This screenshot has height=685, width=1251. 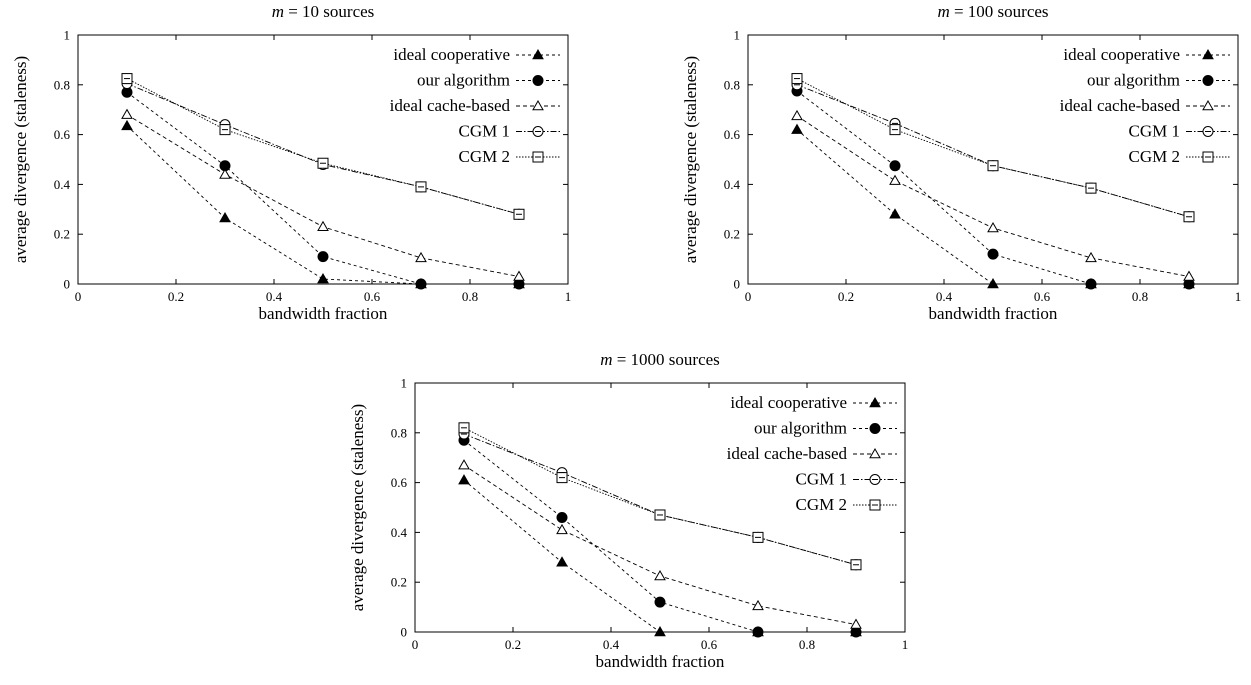 What do you see at coordinates (992, 11) in the screenshot?
I see `chart-title: m = 100 sources` at bounding box center [992, 11].